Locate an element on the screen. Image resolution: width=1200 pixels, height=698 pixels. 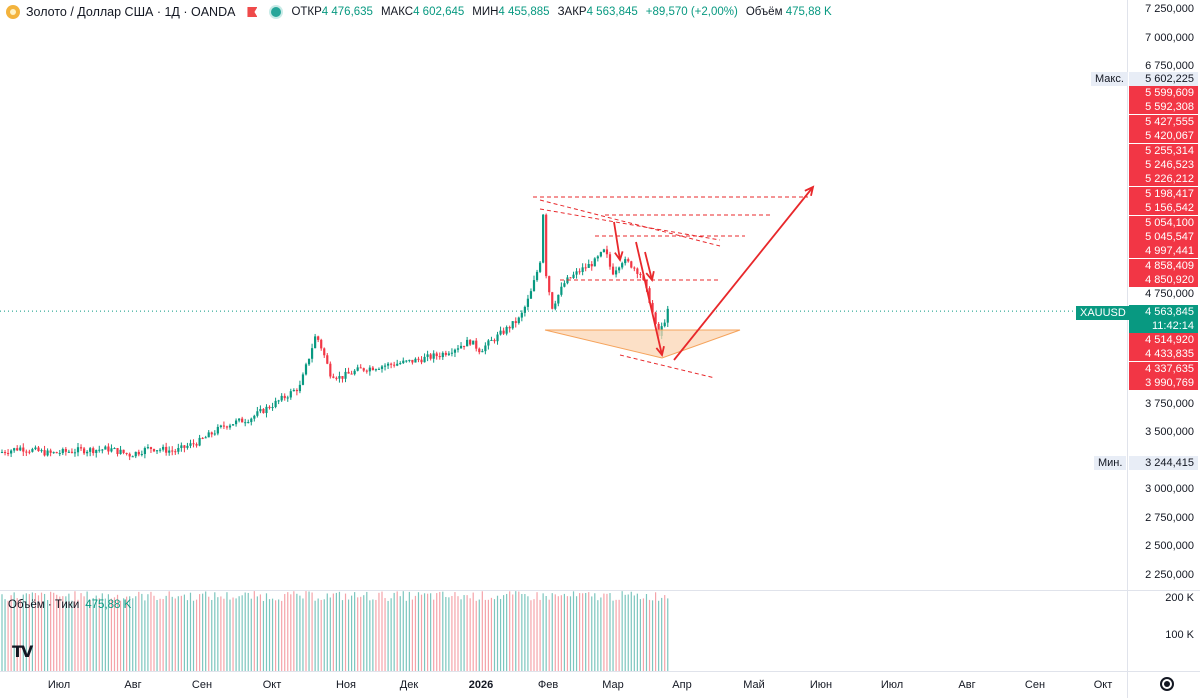
volume-pane: Объём · Тики 475,88 K TV is located at coordinates (564, 631).